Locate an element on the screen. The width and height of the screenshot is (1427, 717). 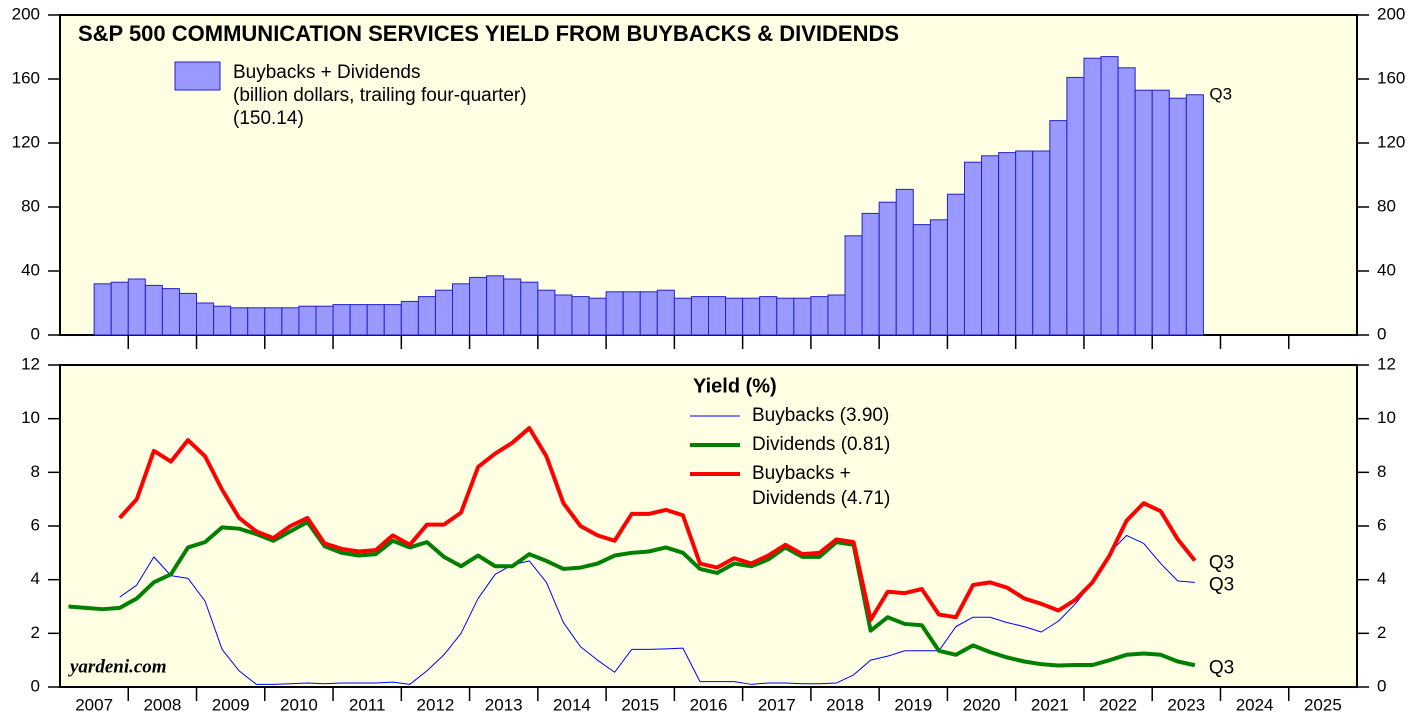
y2-tick-label: 10 is located at coordinates (1386, 417).